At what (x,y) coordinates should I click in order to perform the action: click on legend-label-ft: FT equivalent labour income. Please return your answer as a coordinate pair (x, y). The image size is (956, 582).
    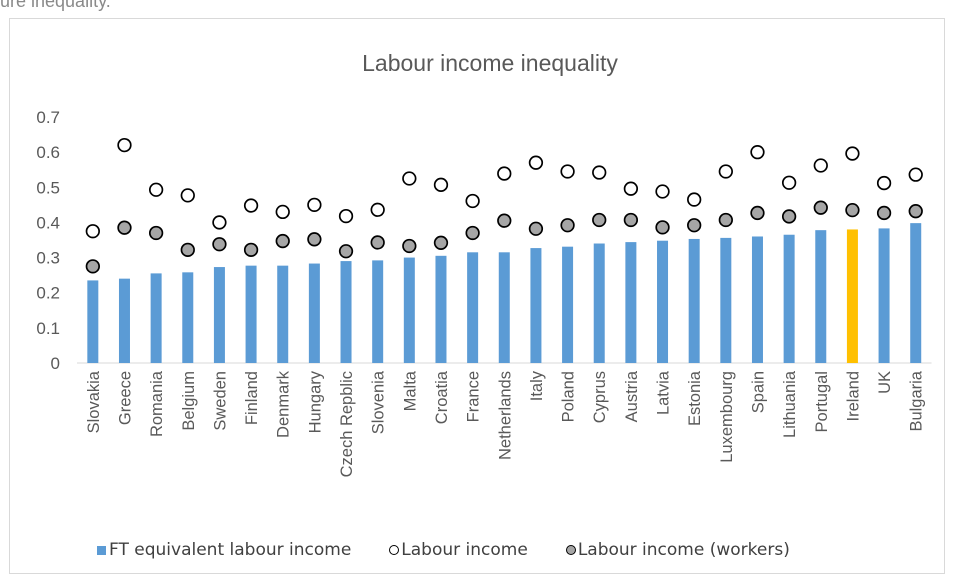
    Looking at the image, I should click on (230, 550).